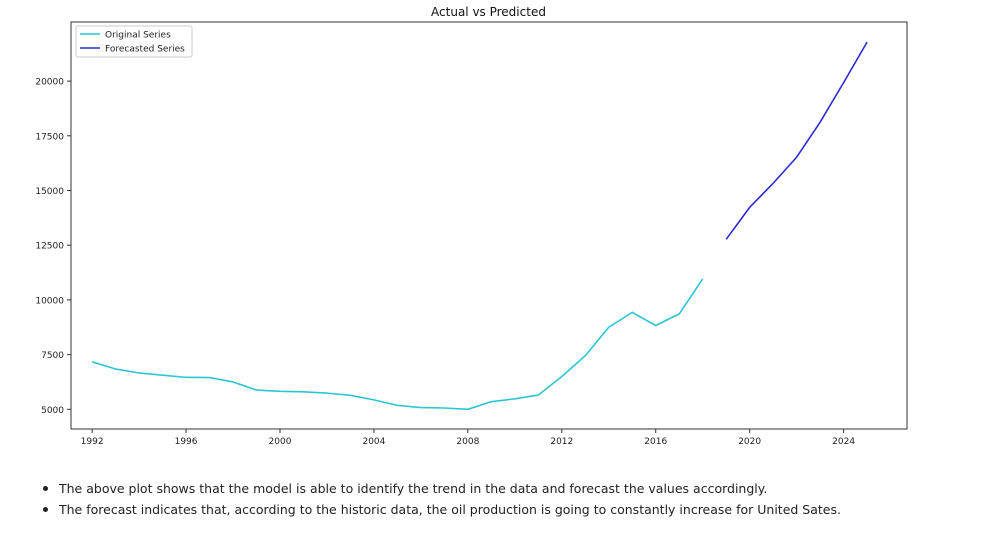 This screenshot has height=537, width=998. What do you see at coordinates (843, 442) in the screenshot?
I see `x-tick-label: 2024` at bounding box center [843, 442].